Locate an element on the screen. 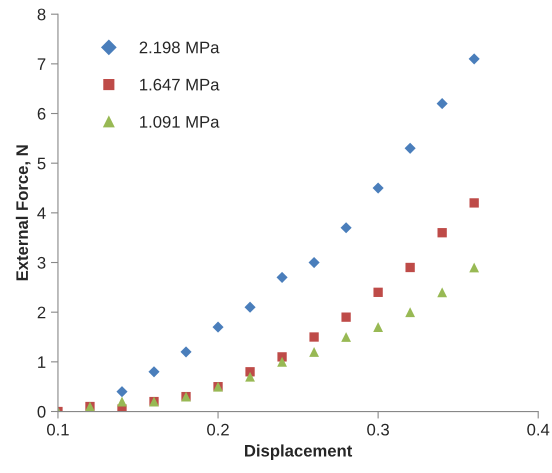 The image size is (552, 473). x-tick-label: 0.1 is located at coordinates (58, 430).